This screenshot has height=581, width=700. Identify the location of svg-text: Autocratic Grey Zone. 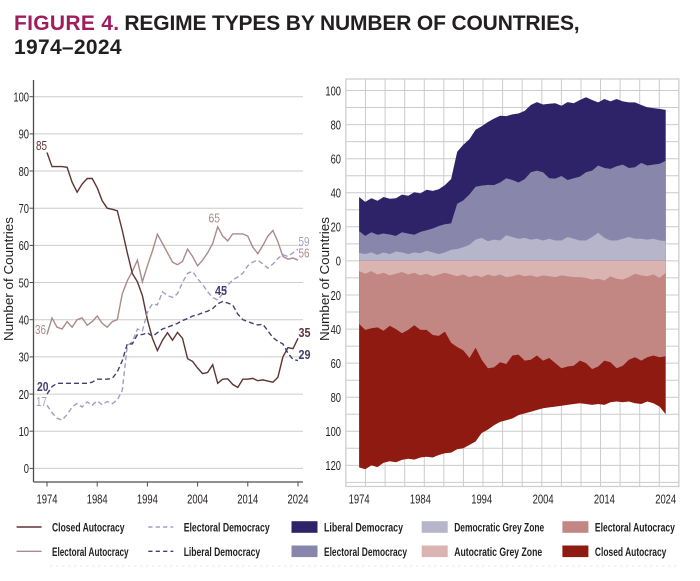
(498, 552).